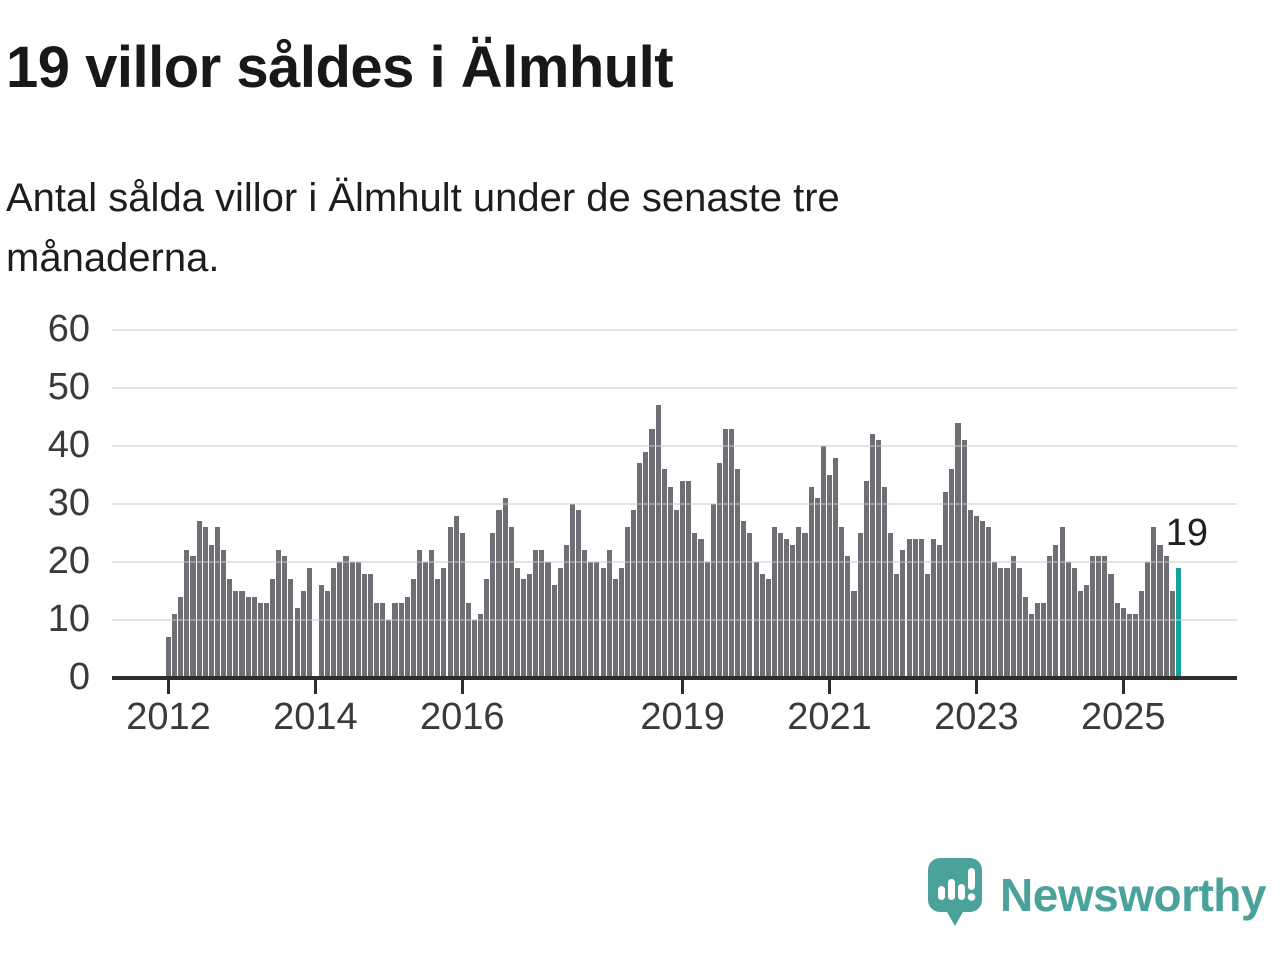  What do you see at coordinates (829, 717) in the screenshot?
I see `x-axis-label: 2021` at bounding box center [829, 717].